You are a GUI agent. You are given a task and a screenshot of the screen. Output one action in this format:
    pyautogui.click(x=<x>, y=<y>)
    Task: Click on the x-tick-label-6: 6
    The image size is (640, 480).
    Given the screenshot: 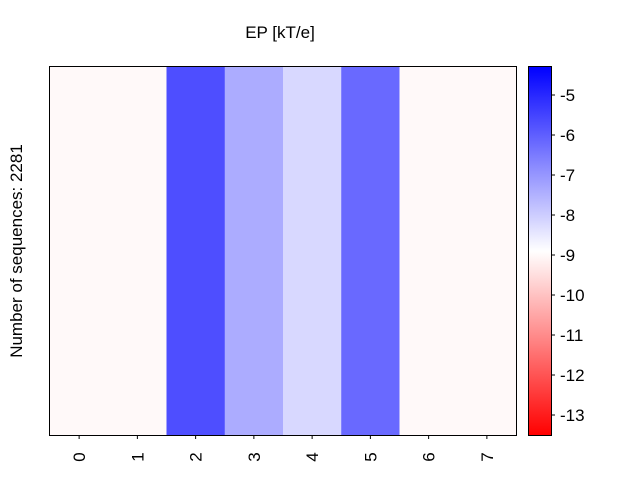 What is the action you would take?
    pyautogui.click(x=429, y=456)
    